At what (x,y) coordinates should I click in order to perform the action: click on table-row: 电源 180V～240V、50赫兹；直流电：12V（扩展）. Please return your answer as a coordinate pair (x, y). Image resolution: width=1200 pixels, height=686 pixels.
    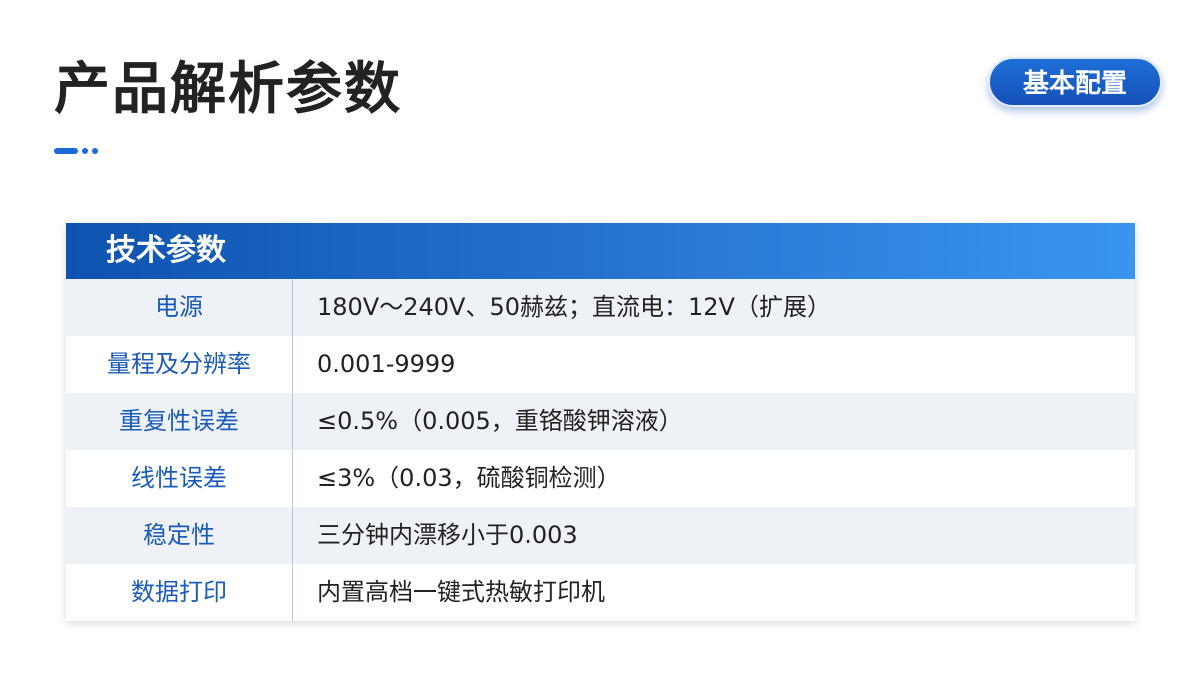
    Looking at the image, I should click on (600, 307).